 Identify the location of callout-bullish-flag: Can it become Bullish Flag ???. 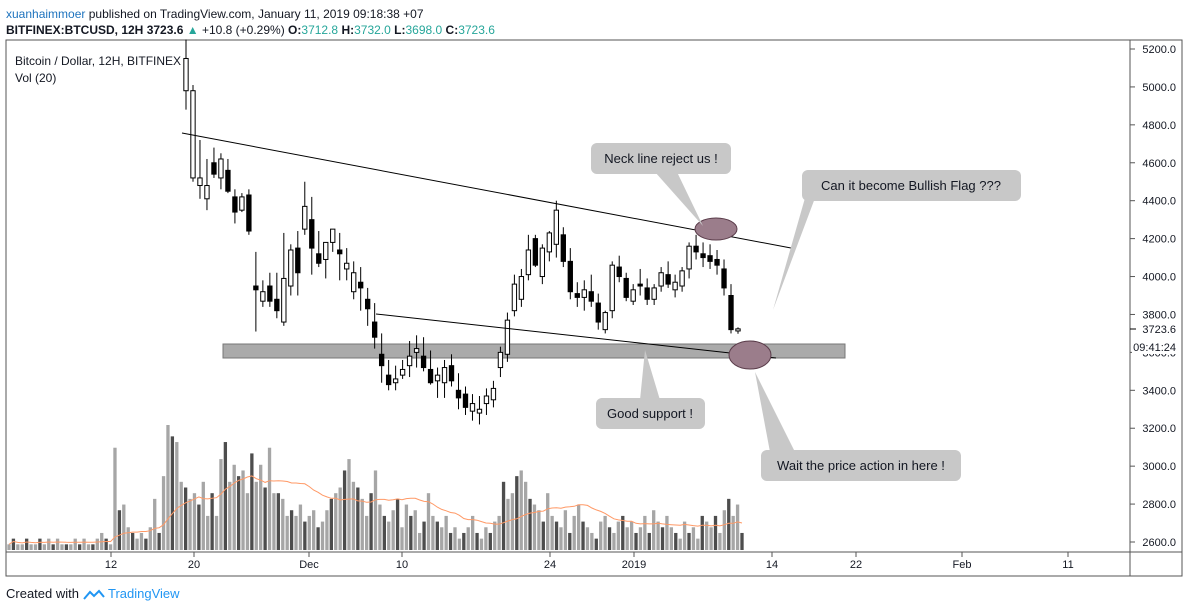
(897, 240).